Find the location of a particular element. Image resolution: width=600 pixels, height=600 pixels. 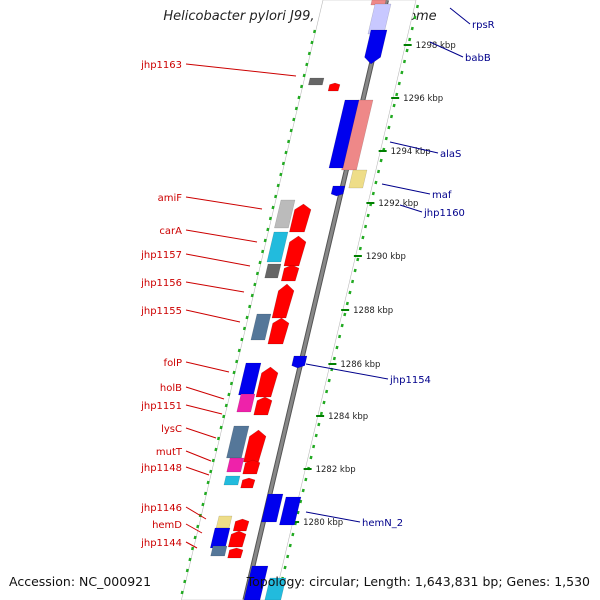

label-jhp1155: jhp1155 is located at coordinates (161, 311).